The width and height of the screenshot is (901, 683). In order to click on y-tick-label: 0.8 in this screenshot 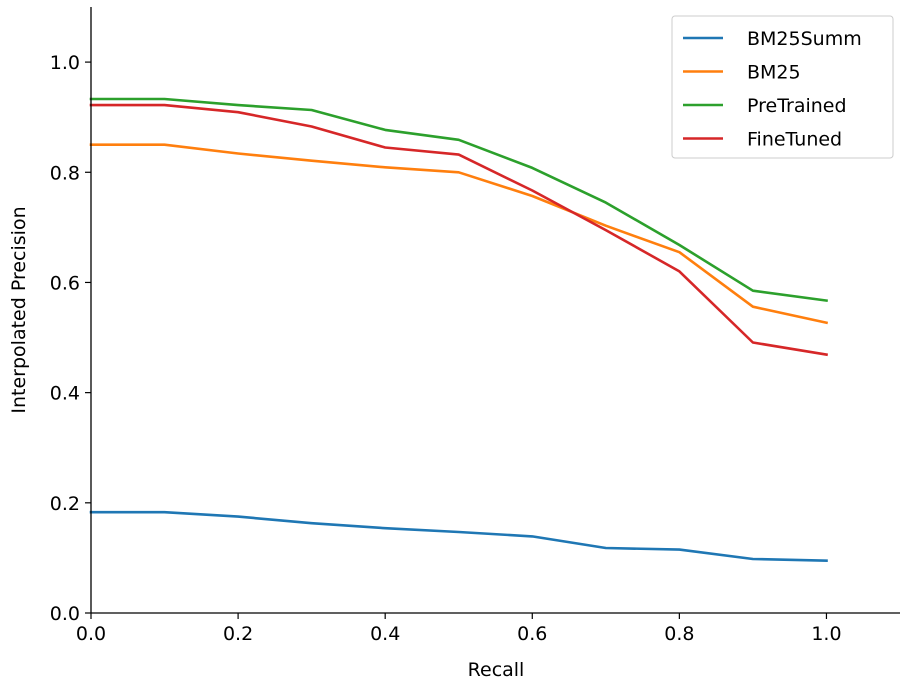, I will do `click(65, 173)`.